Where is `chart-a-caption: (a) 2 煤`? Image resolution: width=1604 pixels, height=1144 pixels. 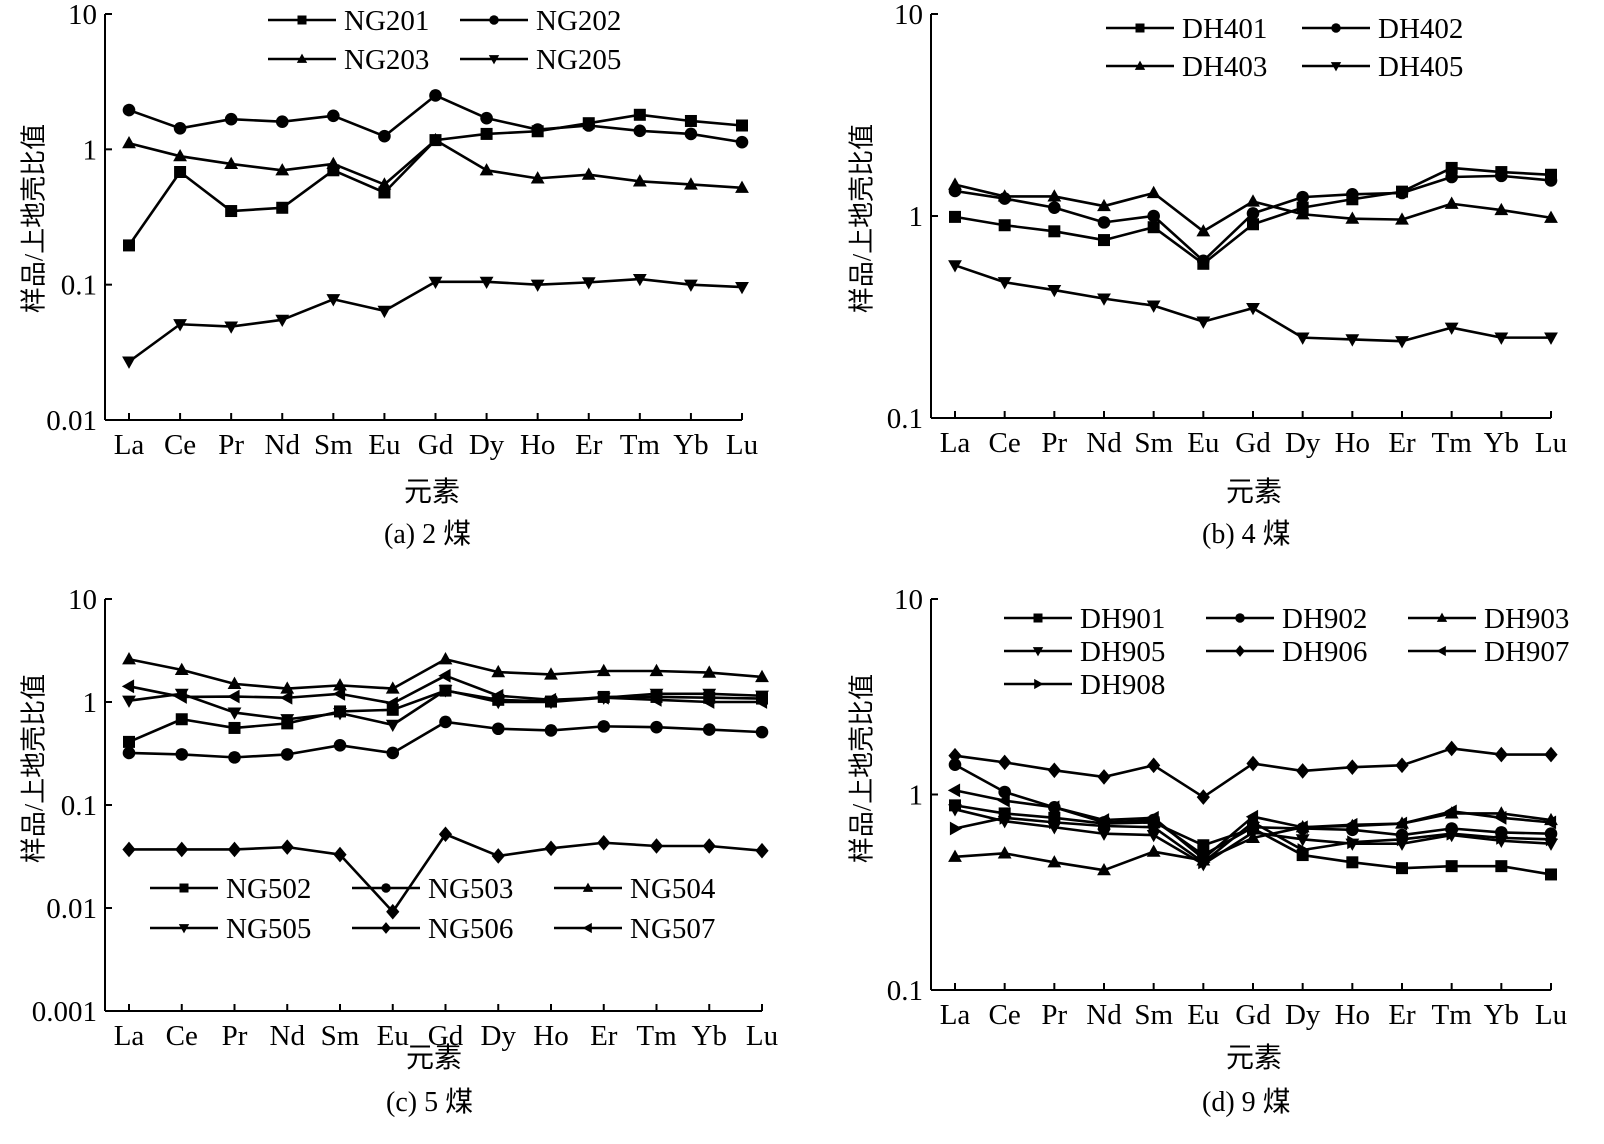
chart-a-caption: (a) 2 煤 is located at coordinates (428, 534).